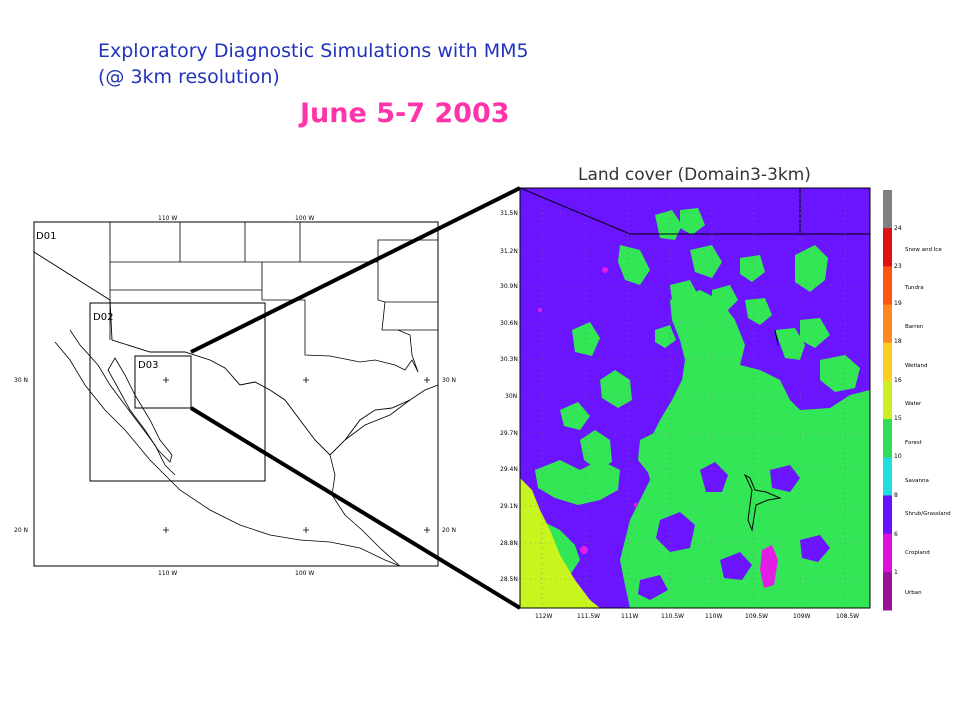  I want to click on grid-markers, so click(296, 455).